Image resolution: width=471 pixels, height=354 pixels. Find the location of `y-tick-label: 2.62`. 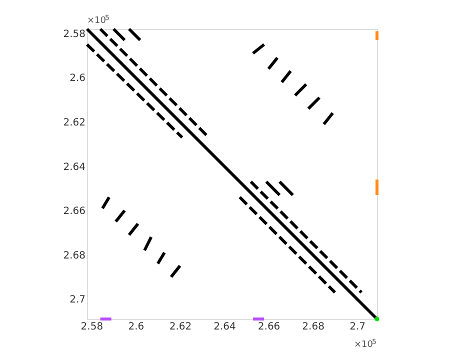

y-tick-label: 2.62 is located at coordinates (74, 122).